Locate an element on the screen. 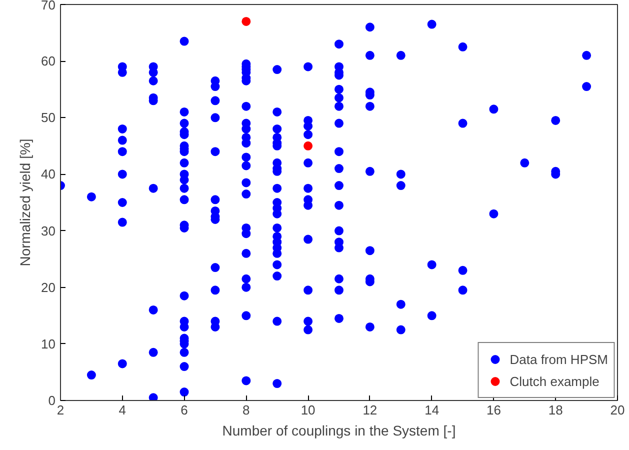 This screenshot has height=450, width=629. x-tick-label: 12 is located at coordinates (370, 410).